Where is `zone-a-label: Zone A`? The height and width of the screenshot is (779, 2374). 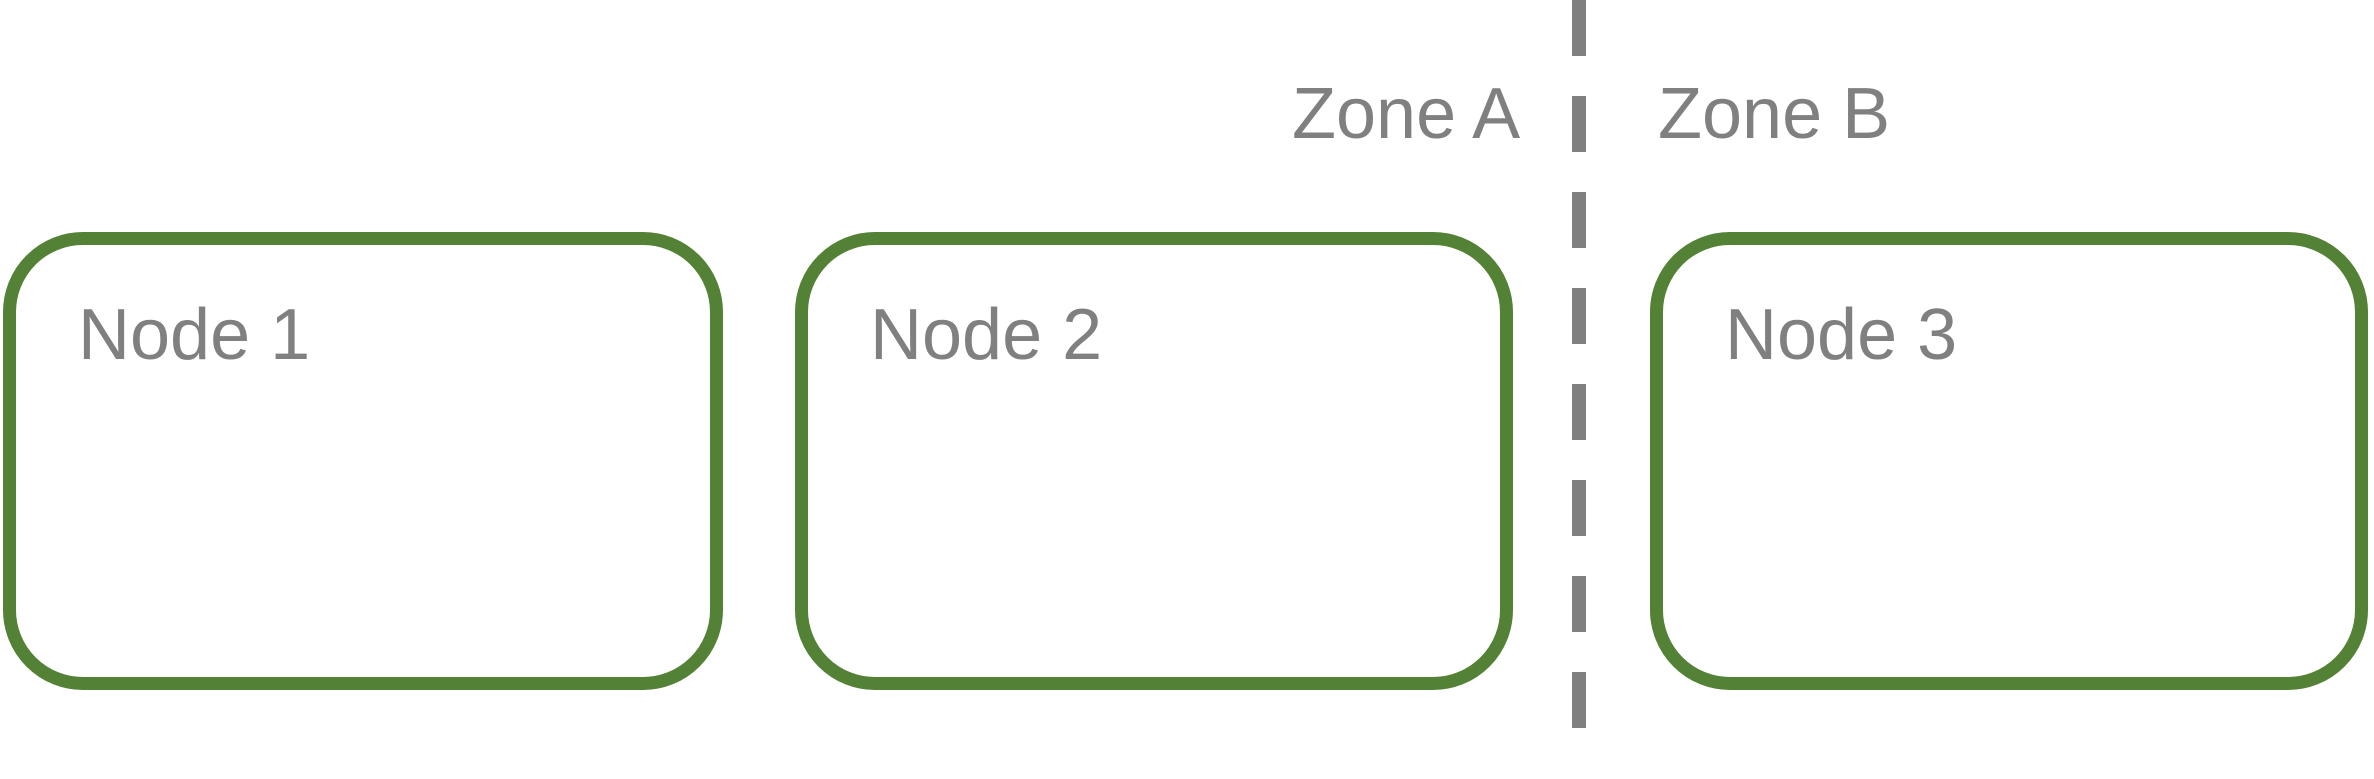
zone-a-label: Zone A is located at coordinates (1406, 114).